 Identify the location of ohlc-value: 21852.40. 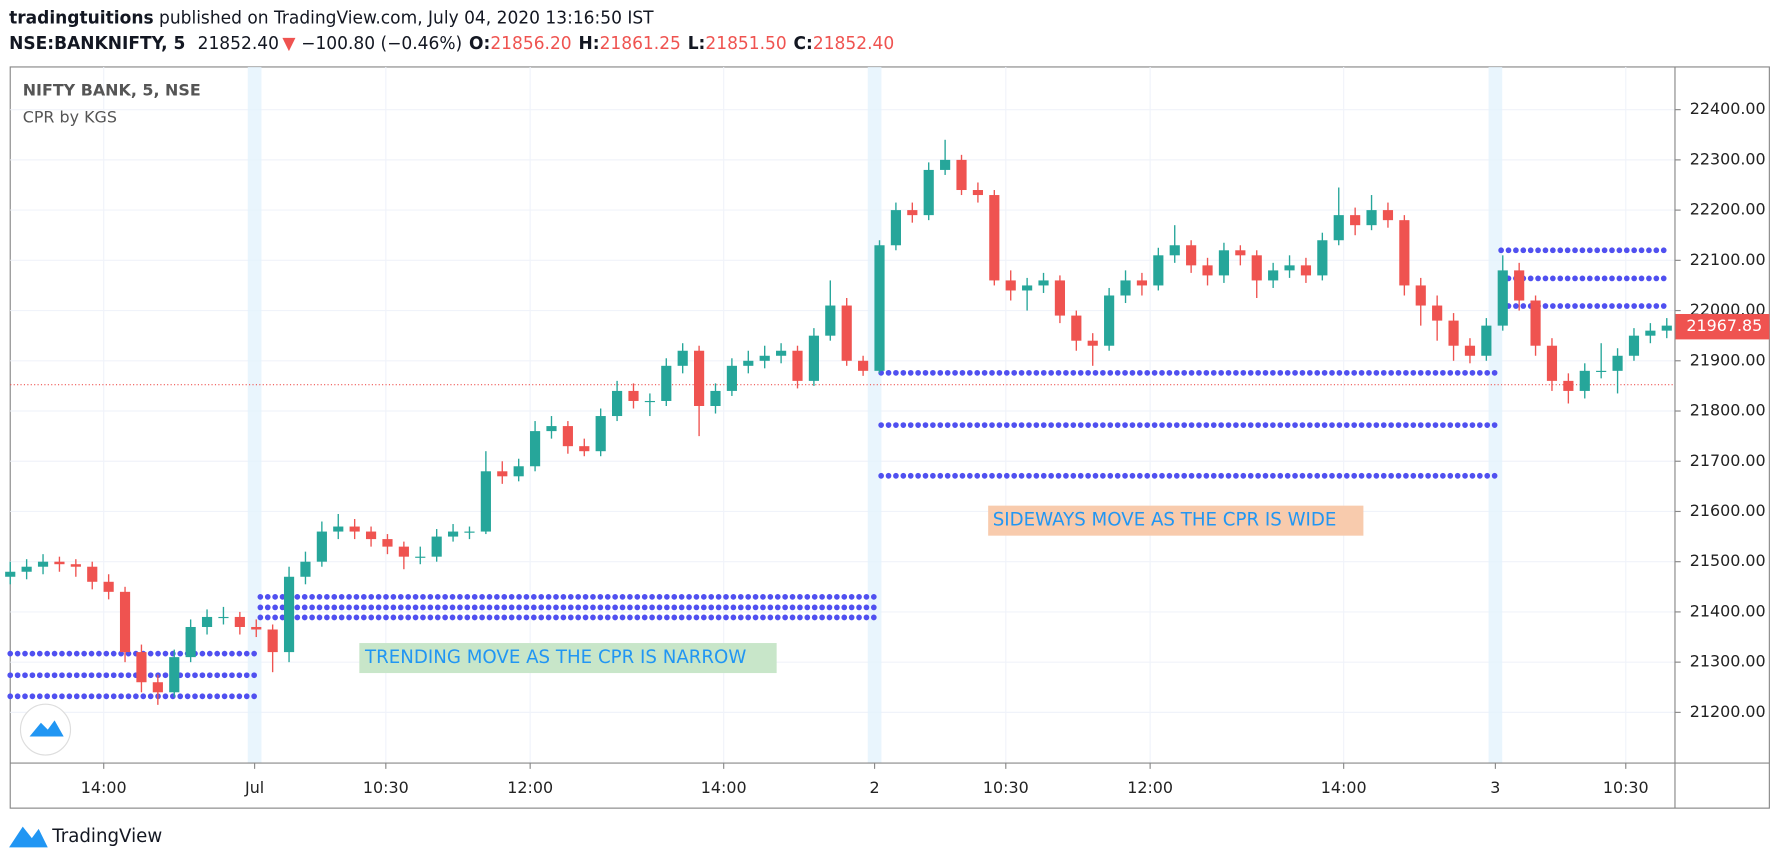
(853, 44).